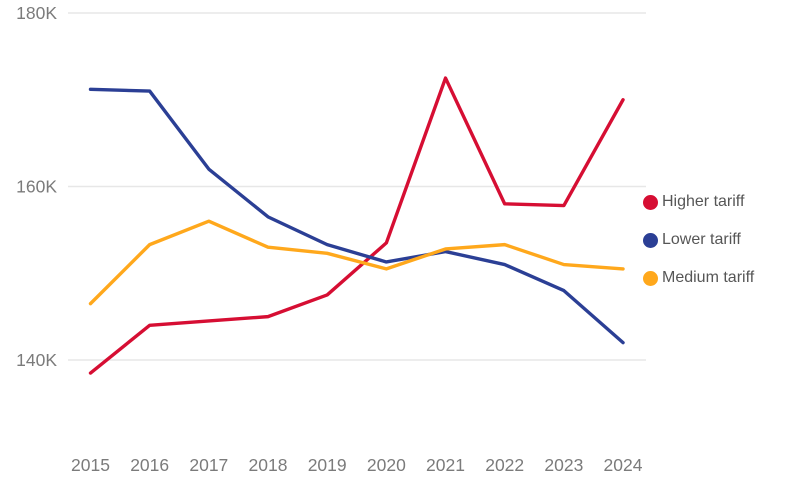 Image resolution: width=785 pixels, height=501 pixels. What do you see at coordinates (699, 250) in the screenshot?
I see `chart-legend: Higher tariff Lower tariff Medium tariff` at bounding box center [699, 250].